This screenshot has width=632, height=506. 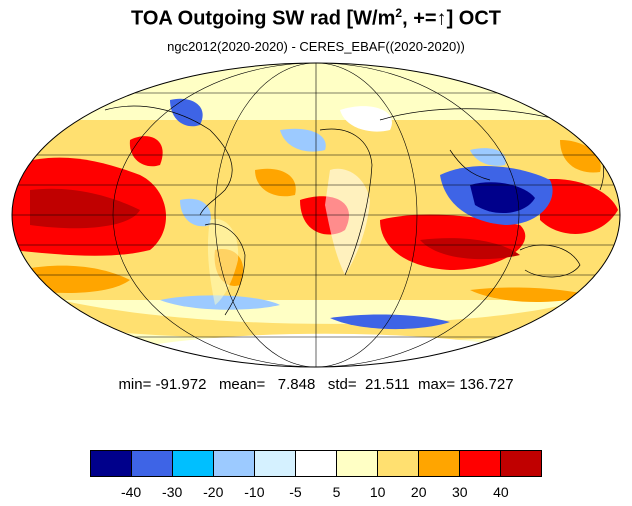 What do you see at coordinates (135, 384) in the screenshot?
I see `stat-min-label: min=` at bounding box center [135, 384].